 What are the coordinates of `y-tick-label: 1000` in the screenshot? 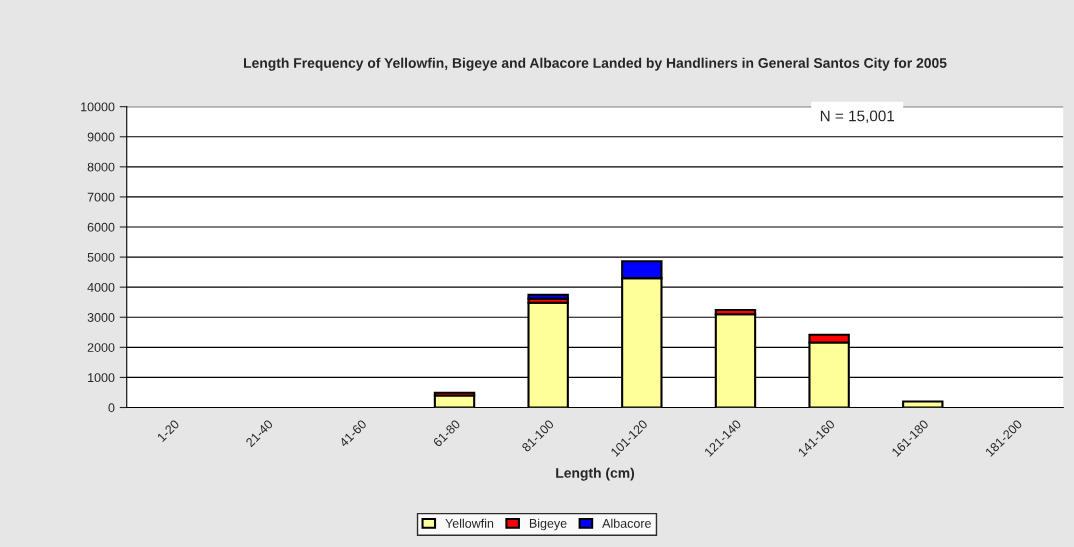 It's located at (101, 378).